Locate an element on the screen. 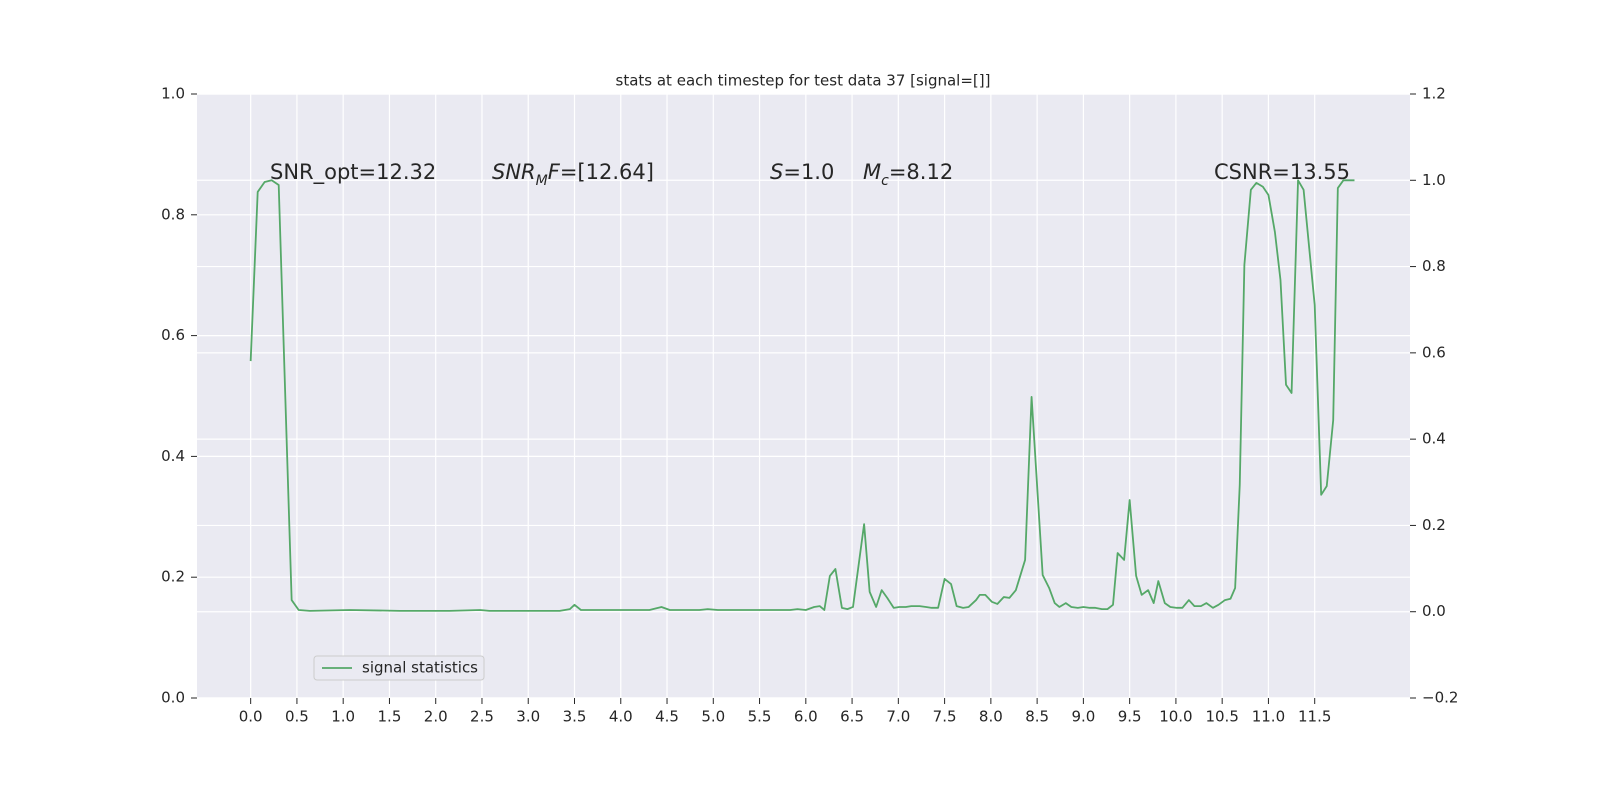  x-tick-label: 1.0 is located at coordinates (343, 717).